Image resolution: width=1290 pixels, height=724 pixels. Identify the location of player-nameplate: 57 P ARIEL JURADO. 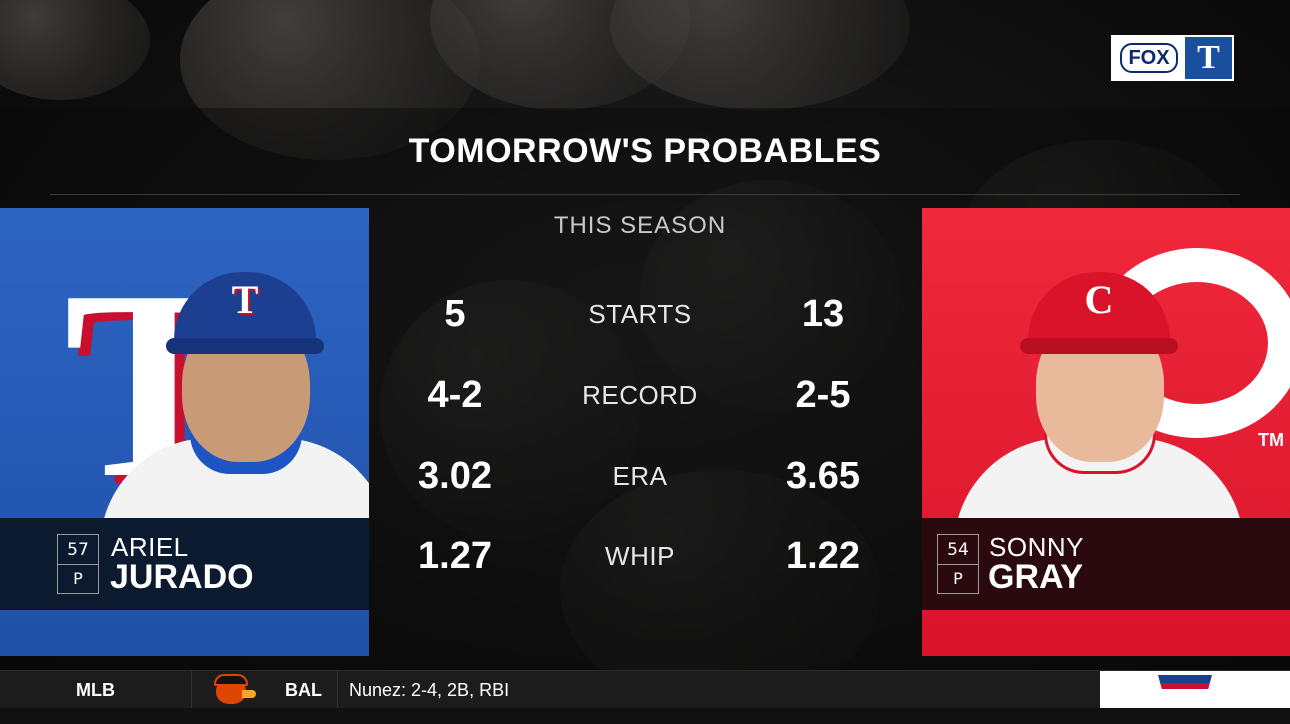
(184, 564).